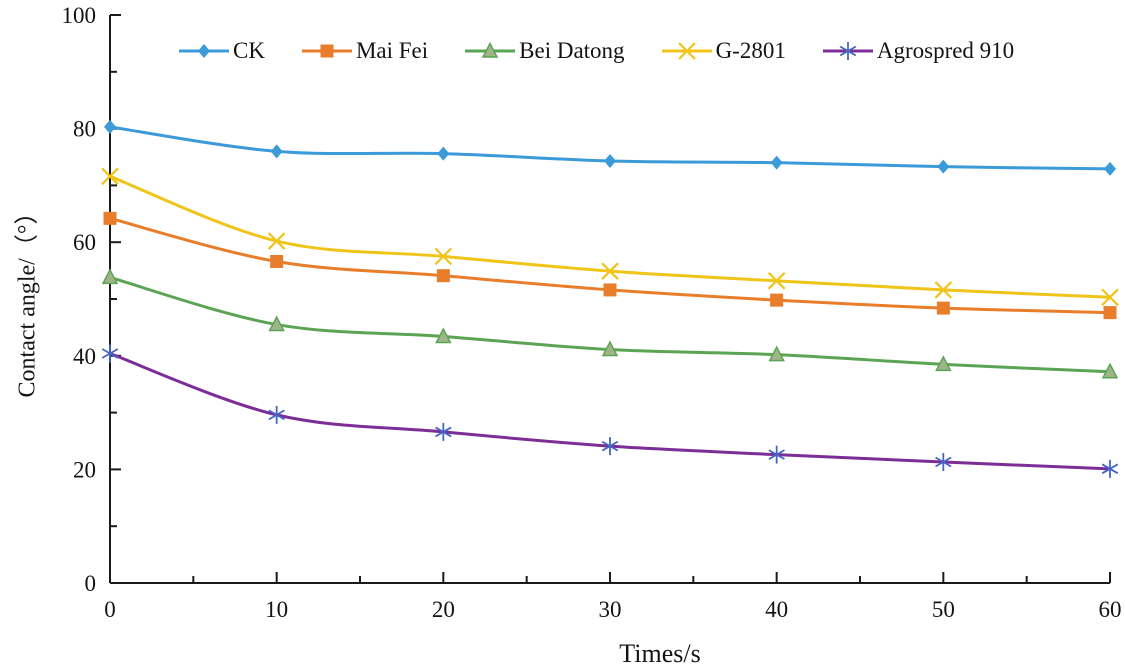 The width and height of the screenshot is (1125, 670). I want to click on series-mai-fei, so click(610, 265).